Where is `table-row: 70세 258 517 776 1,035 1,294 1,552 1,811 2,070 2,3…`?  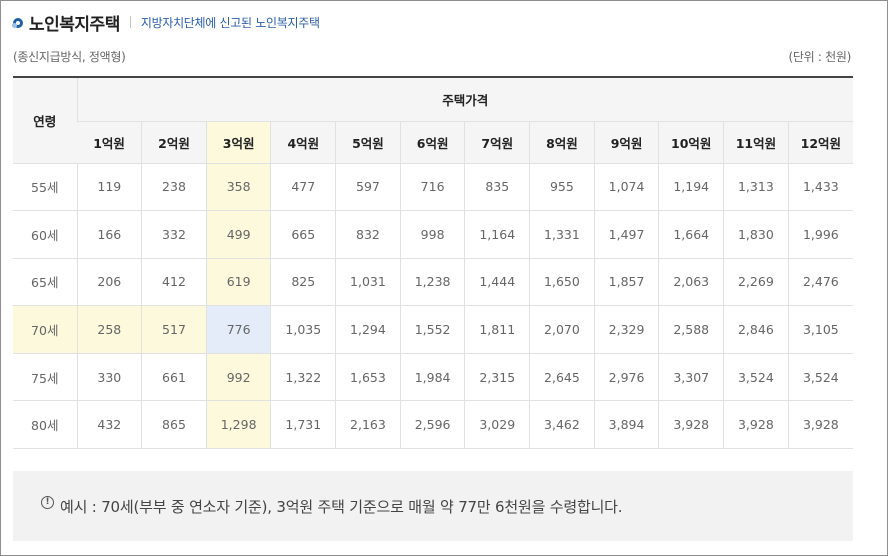 table-row: 70세 258 517 776 1,035 1,294 1,552 1,811 2,070 2,3… is located at coordinates (433, 329).